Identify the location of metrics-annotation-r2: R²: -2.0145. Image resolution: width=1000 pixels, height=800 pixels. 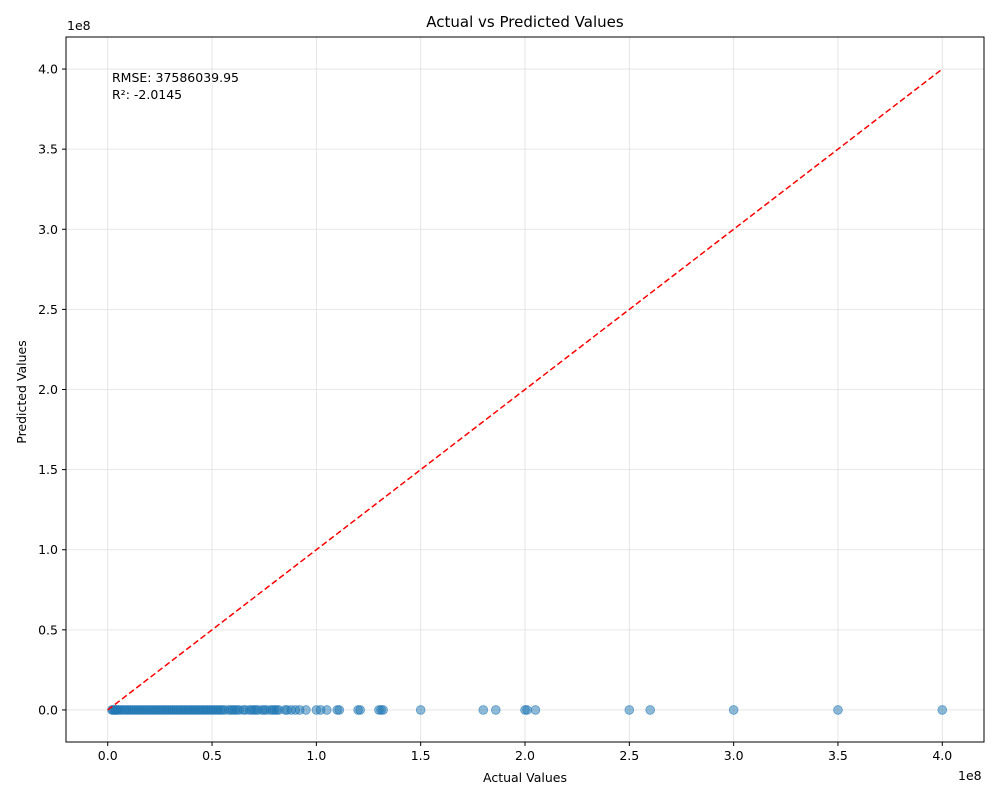
(147, 94).